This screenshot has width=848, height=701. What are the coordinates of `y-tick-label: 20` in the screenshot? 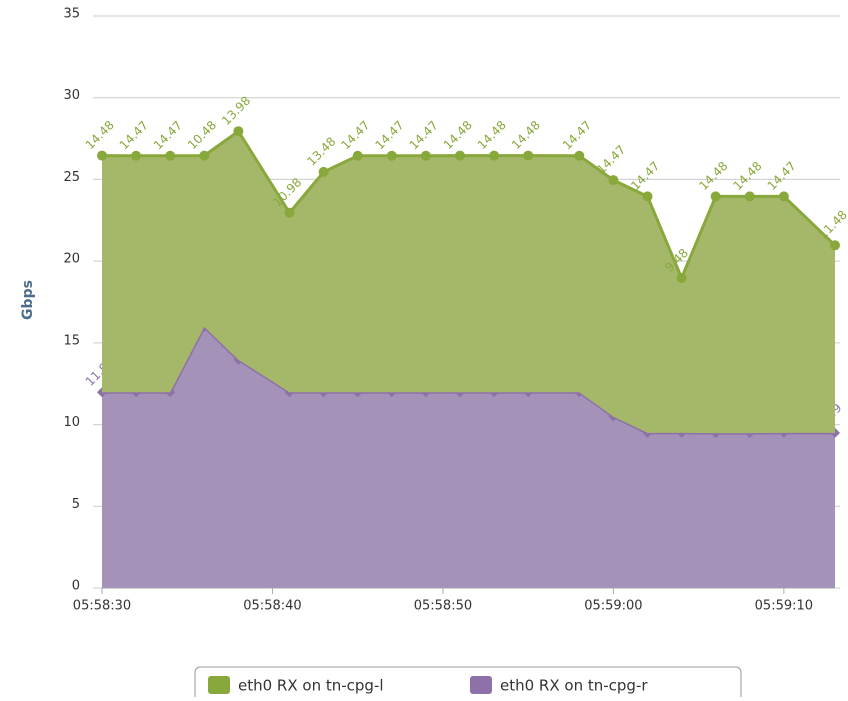 It's located at (71, 259).